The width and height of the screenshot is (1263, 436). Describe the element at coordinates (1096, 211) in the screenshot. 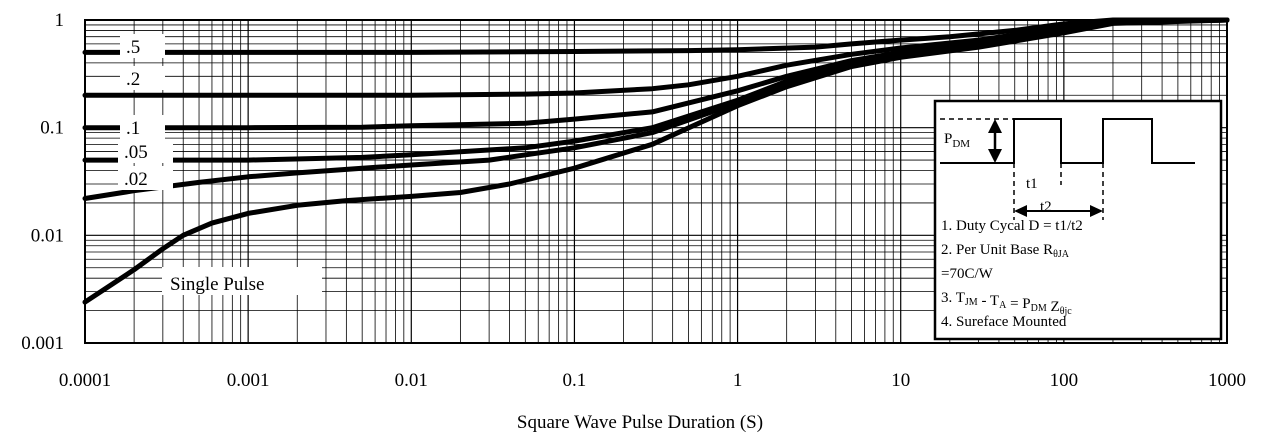

I see `t2-arrow-right-head` at that location.